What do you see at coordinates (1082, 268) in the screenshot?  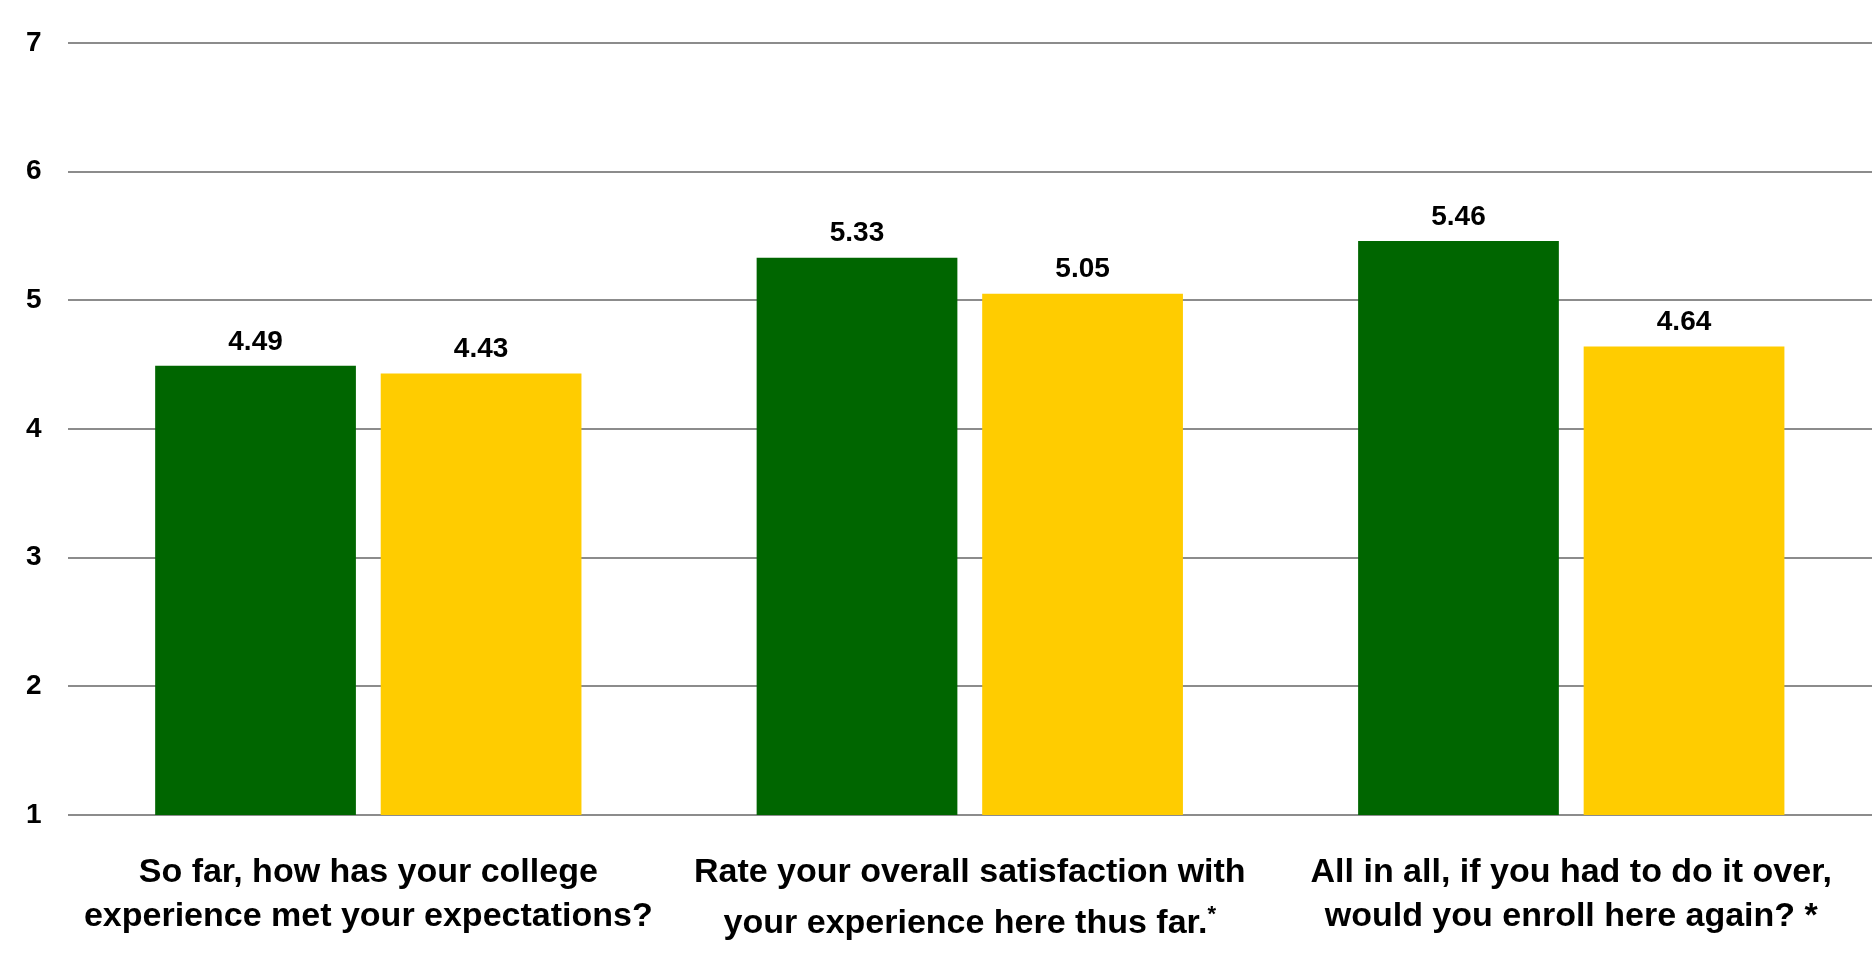 I see `data-label: 5.05` at bounding box center [1082, 268].